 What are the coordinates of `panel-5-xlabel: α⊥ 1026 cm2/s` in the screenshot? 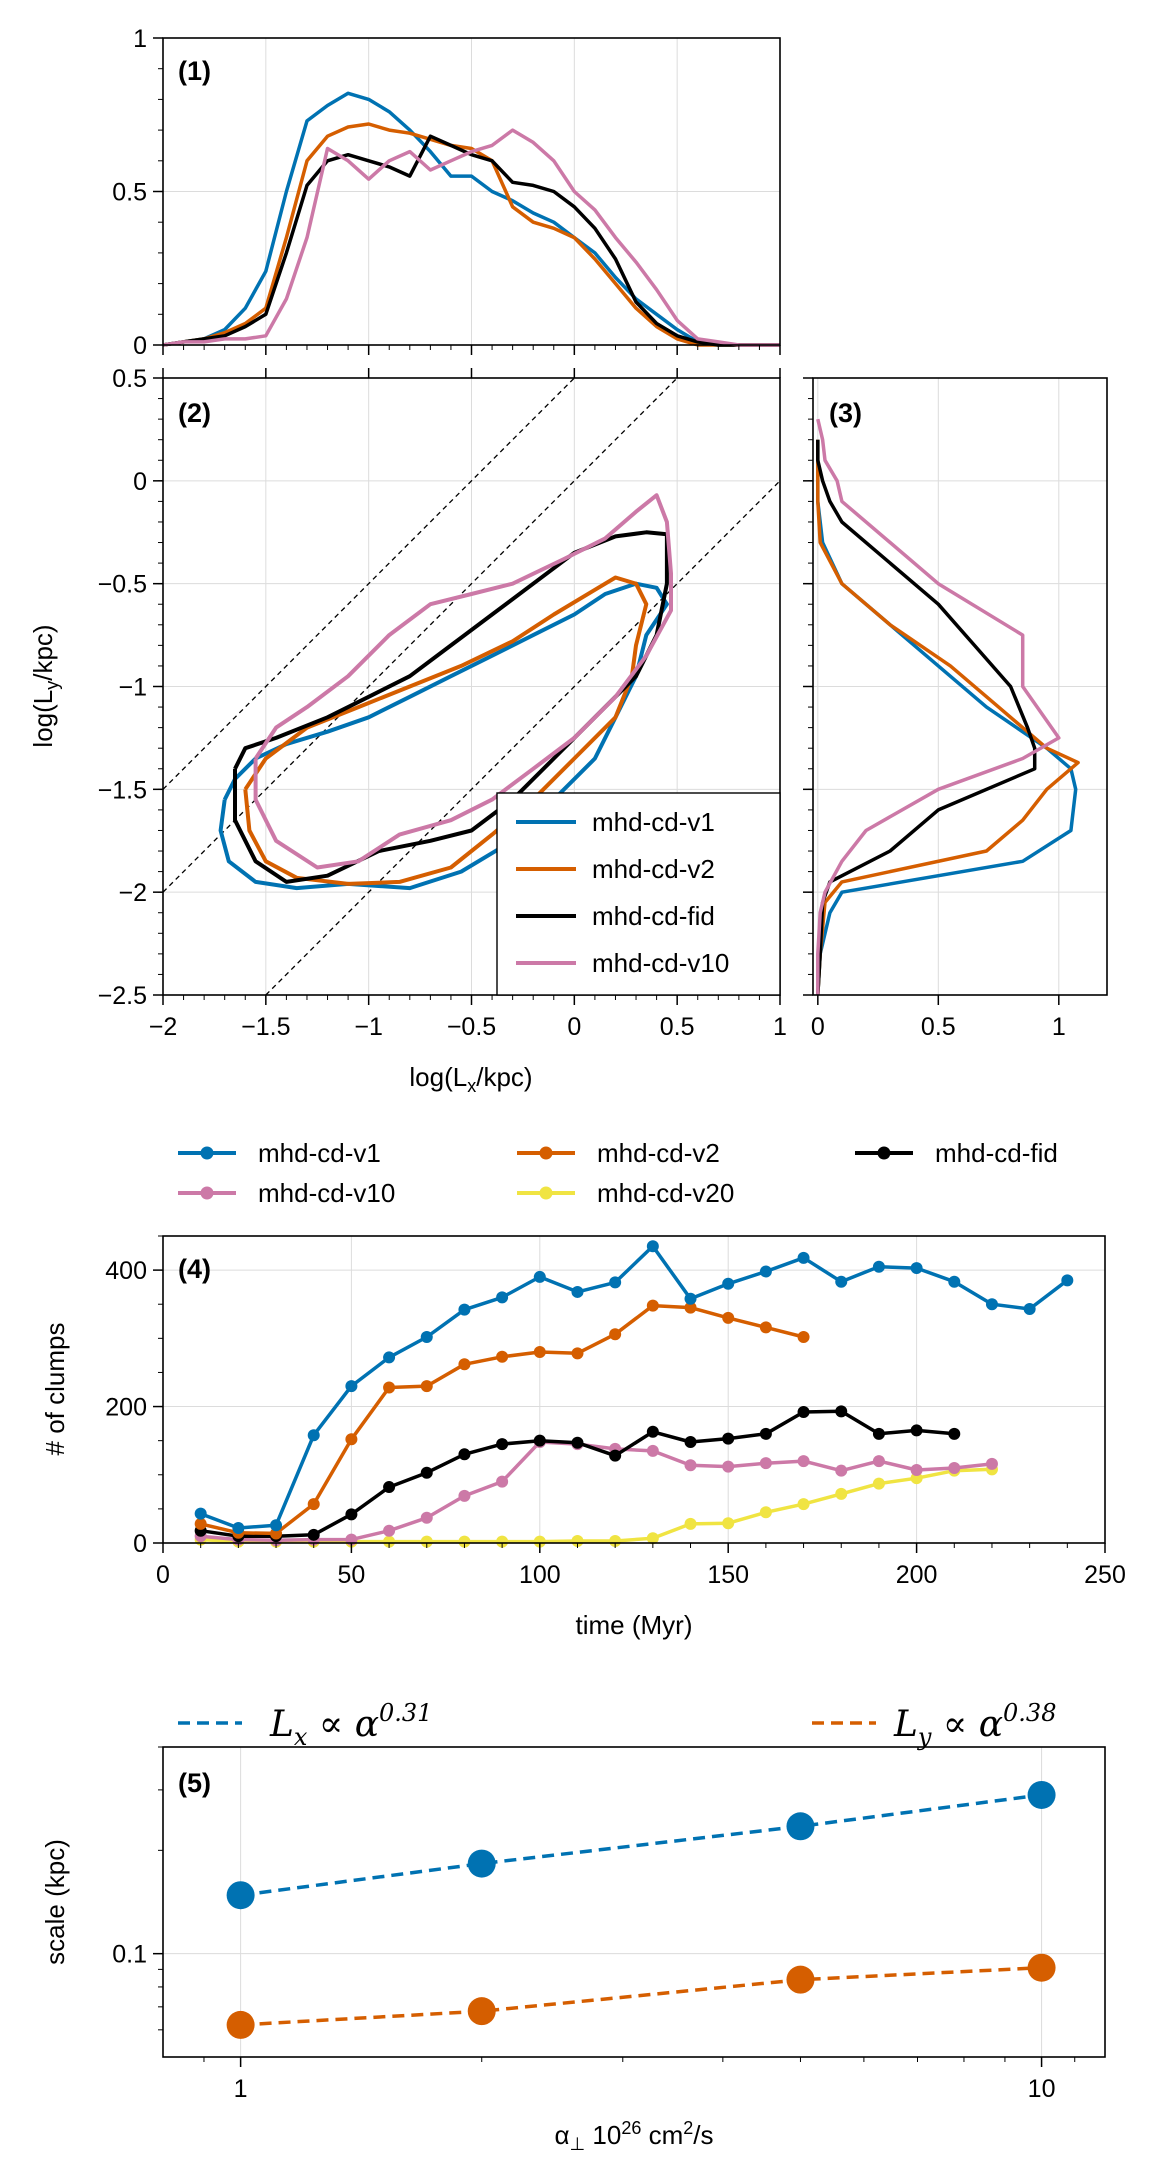 It's located at (633, 2136).